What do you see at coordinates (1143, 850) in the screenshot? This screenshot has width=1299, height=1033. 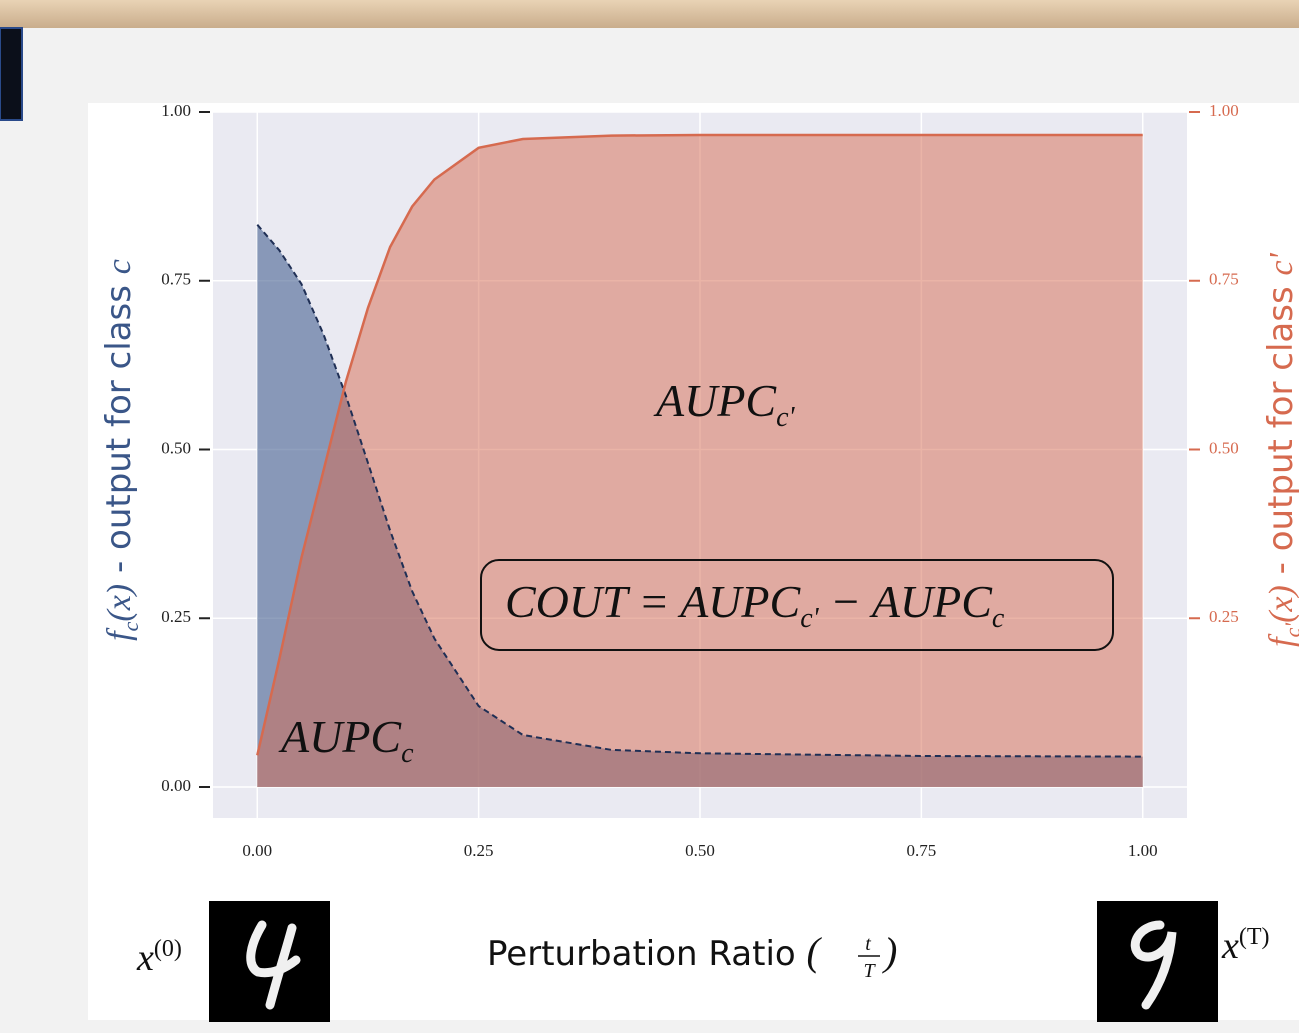 I see `x-tick-label: 1.00` at bounding box center [1143, 850].